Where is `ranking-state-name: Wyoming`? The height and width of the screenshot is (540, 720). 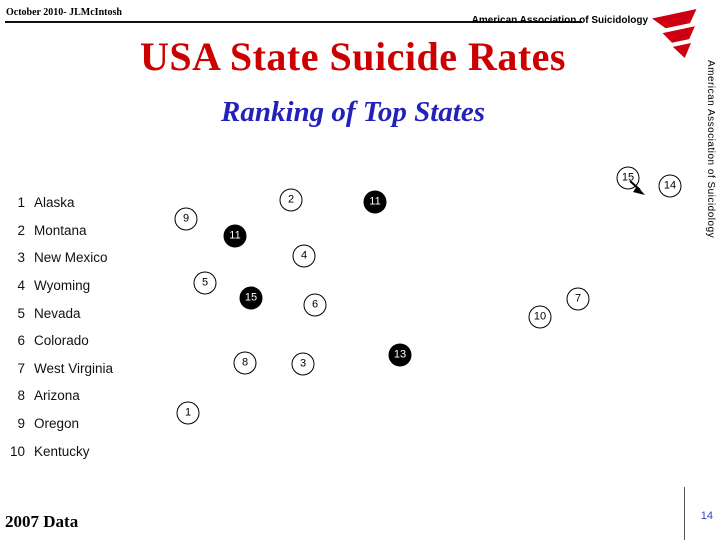 ranking-state-name: Wyoming is located at coordinates (62, 286).